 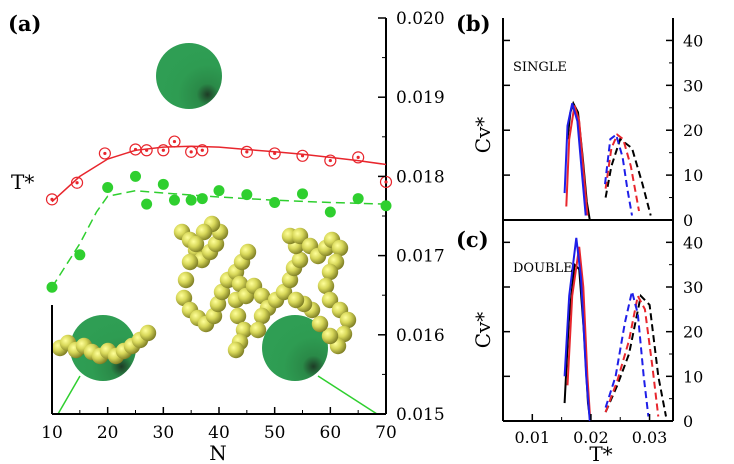 I want to click on panel-a-ylabel: T*, so click(x=22, y=182).